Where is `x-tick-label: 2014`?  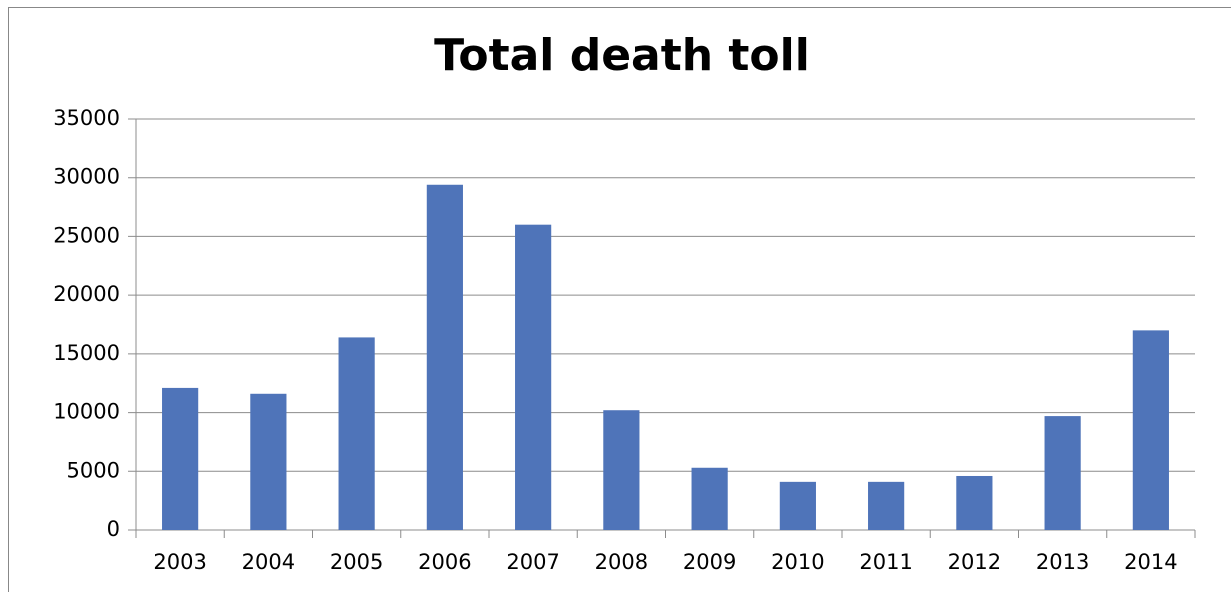
x-tick-label: 2014 is located at coordinates (1150, 562).